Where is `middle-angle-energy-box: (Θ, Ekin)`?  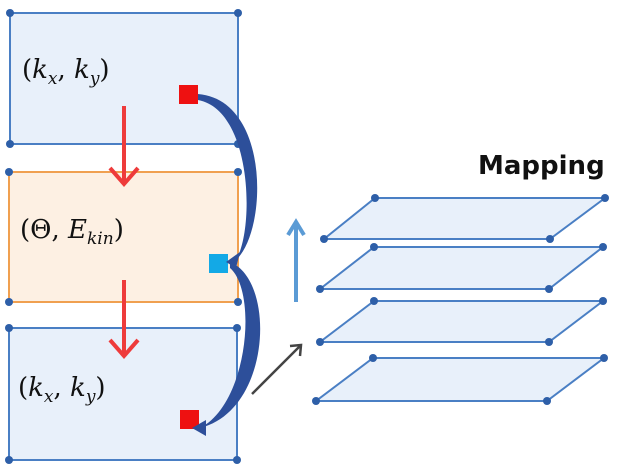 middle-angle-energy-box: (Θ, Ekin) is located at coordinates (123, 237).